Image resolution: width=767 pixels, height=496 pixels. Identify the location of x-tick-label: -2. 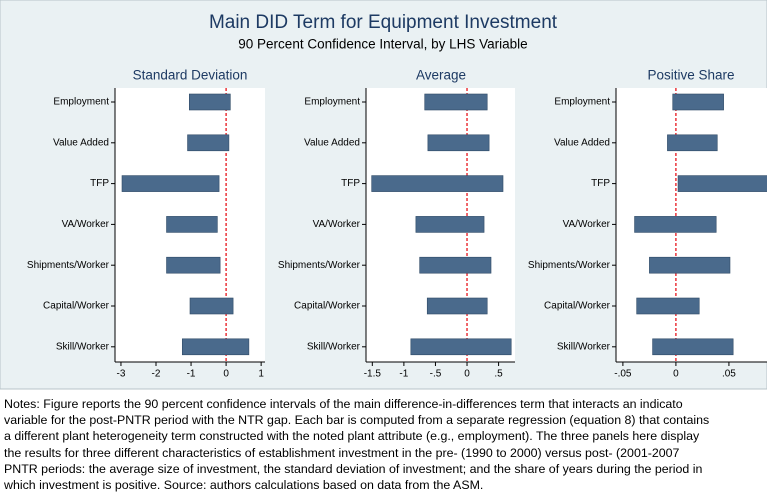
(156, 374).